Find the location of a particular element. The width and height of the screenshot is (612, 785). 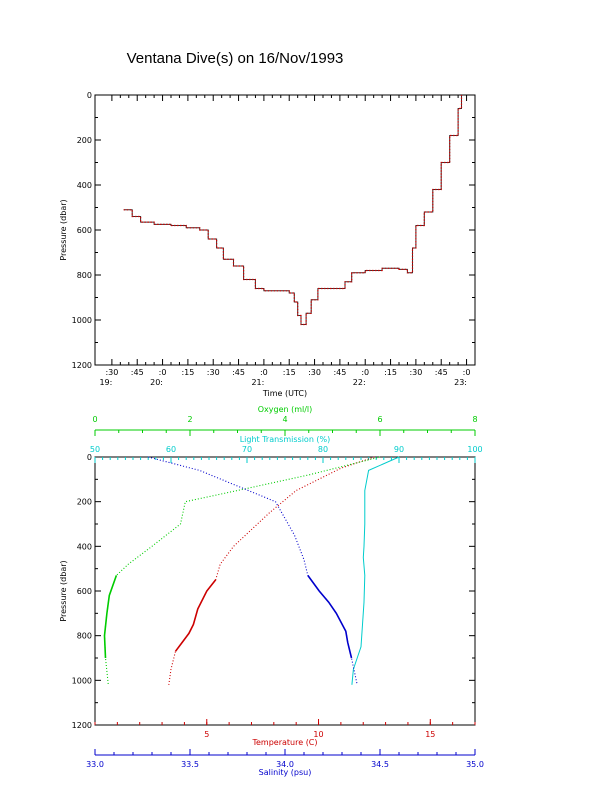

top-y-tick-label: 1000 is located at coordinates (82, 320).